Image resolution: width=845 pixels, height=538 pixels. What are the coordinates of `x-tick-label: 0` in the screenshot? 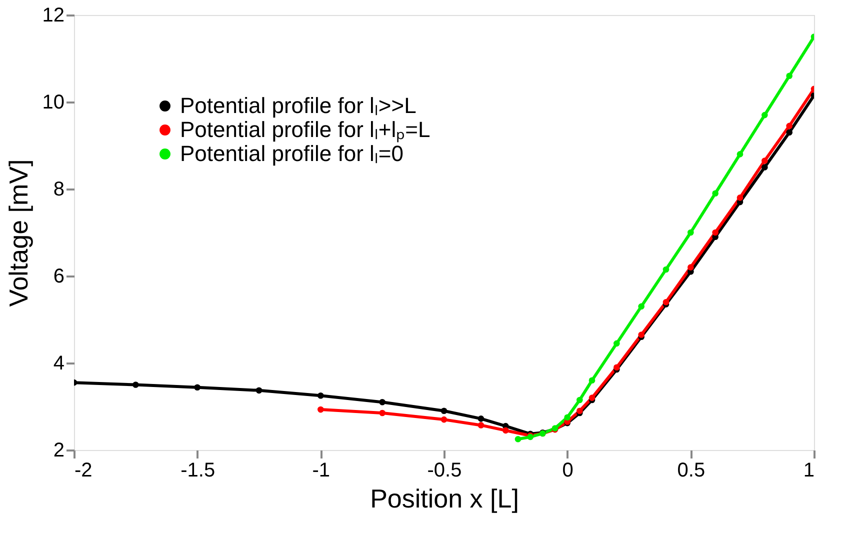 It's located at (568, 471).